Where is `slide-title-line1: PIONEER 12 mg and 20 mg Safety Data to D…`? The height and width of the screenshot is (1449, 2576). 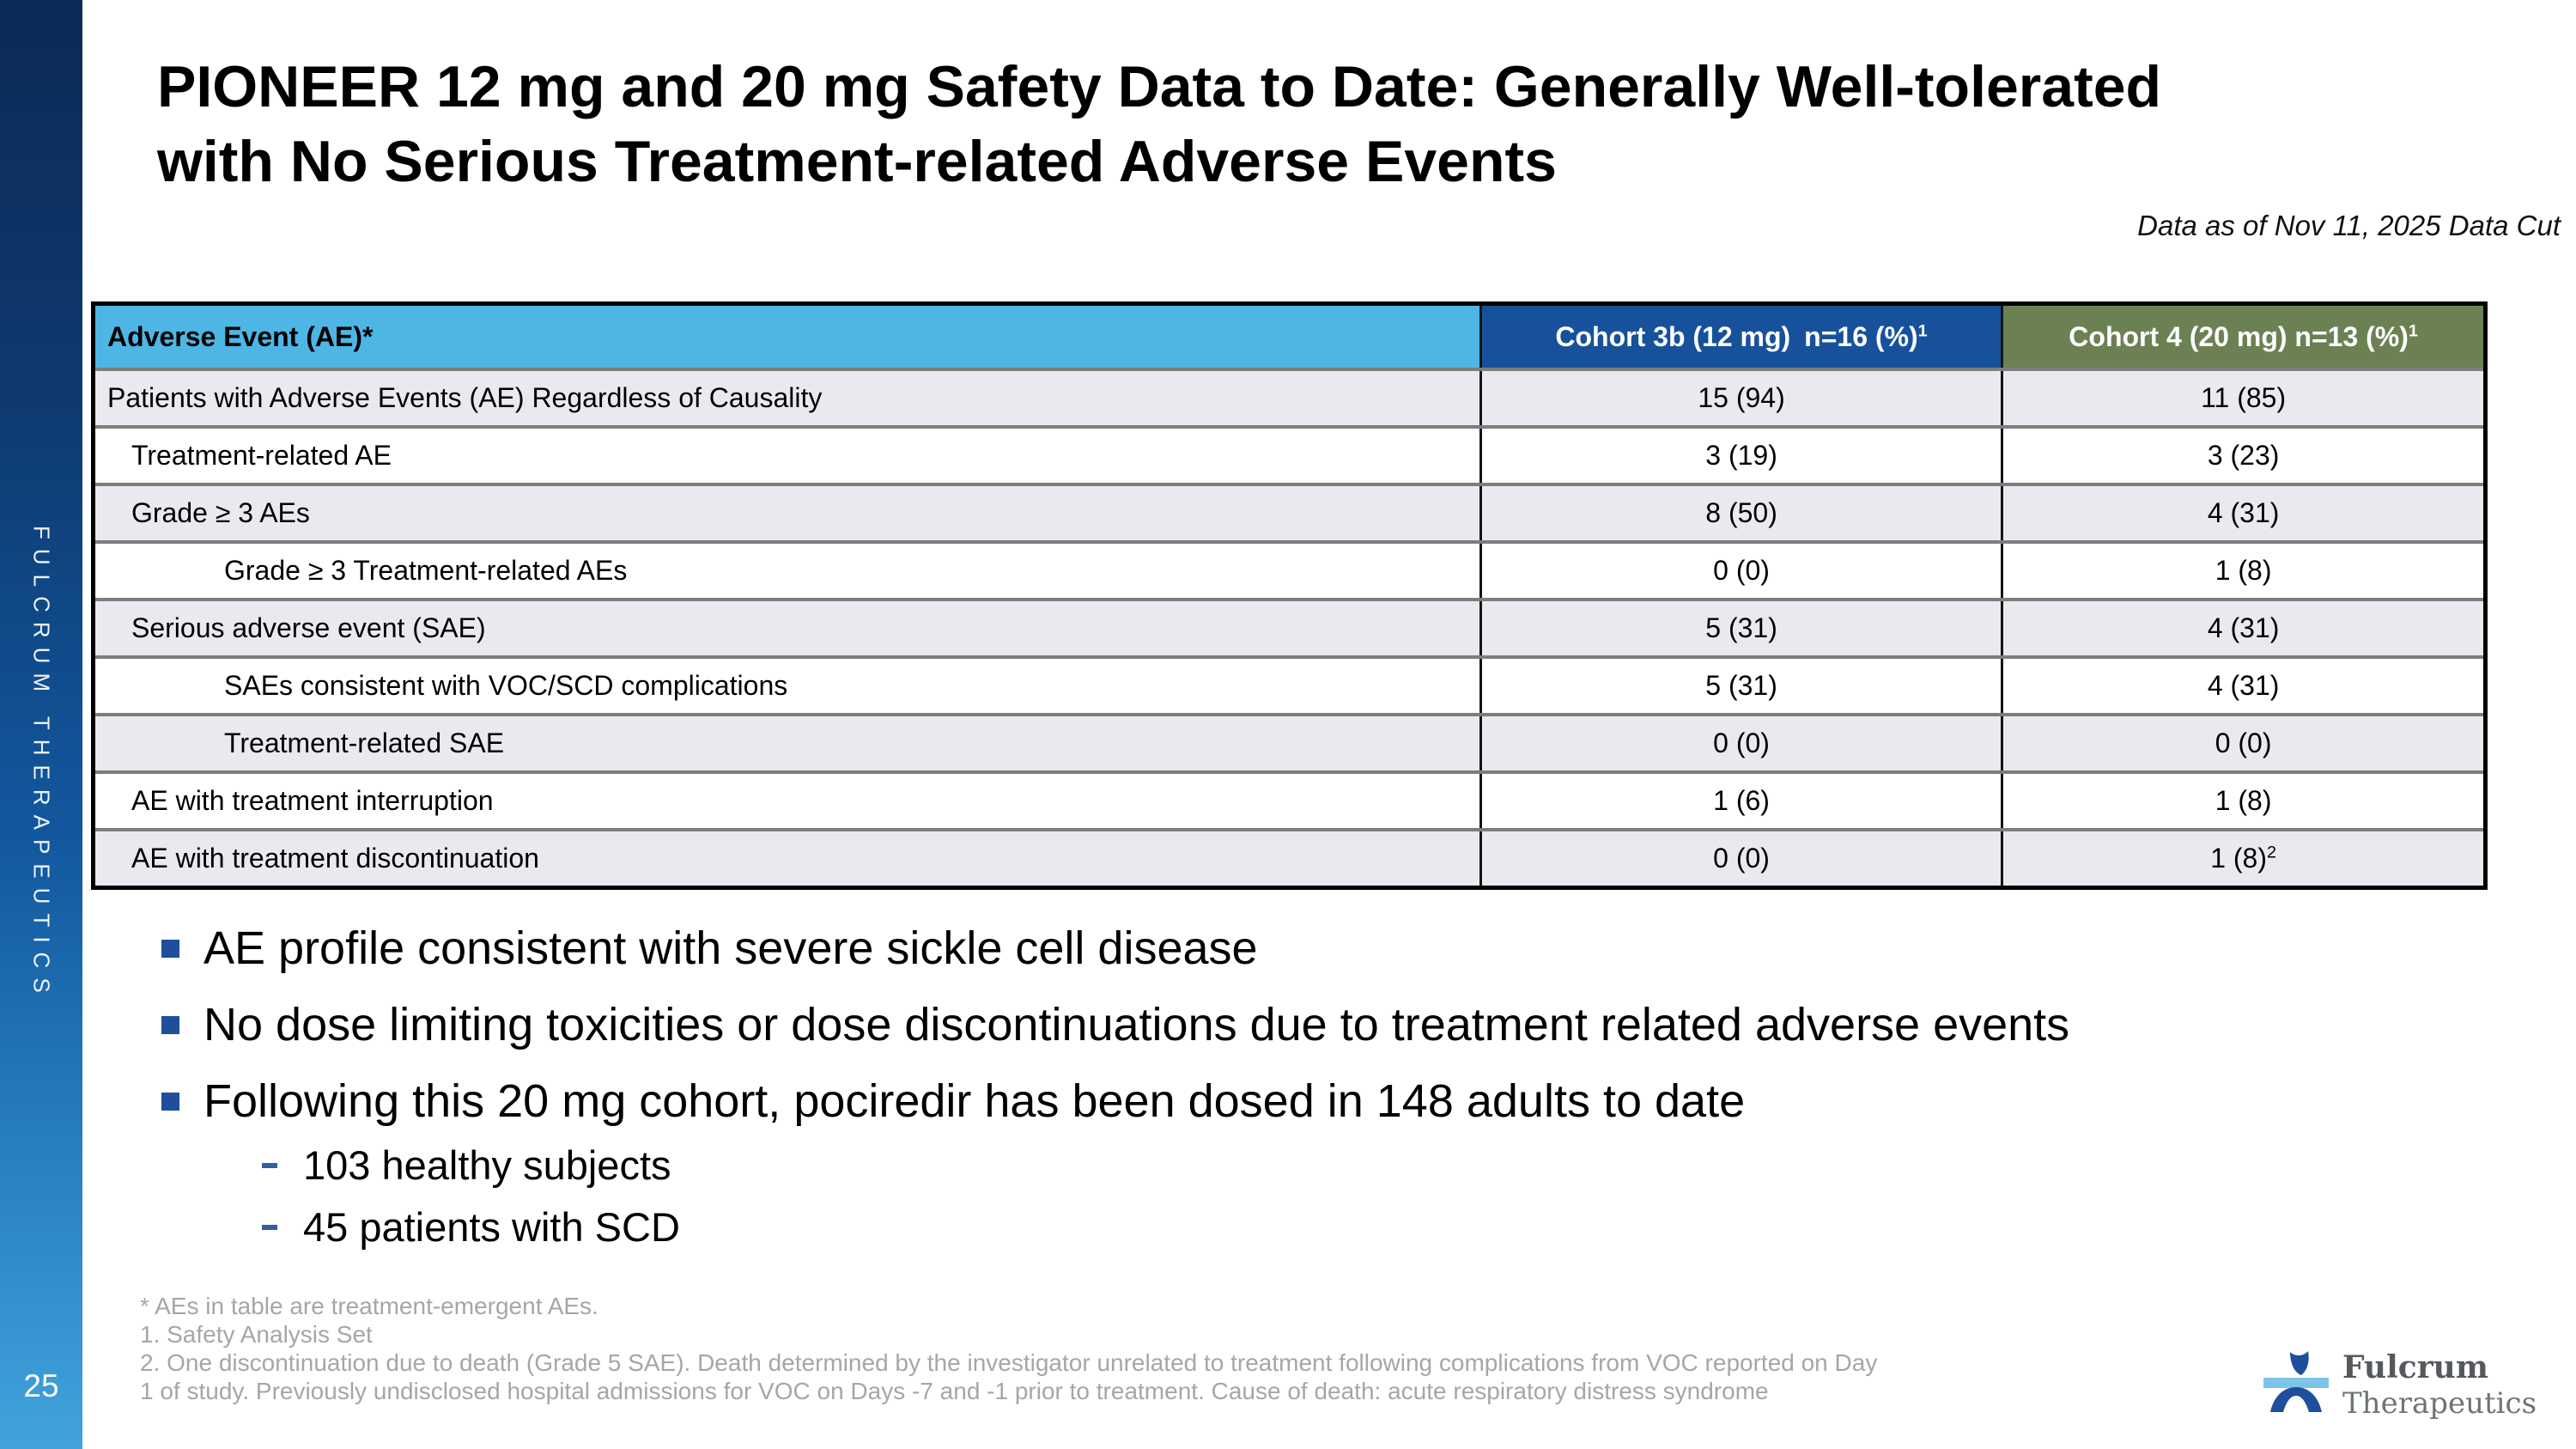 slide-title-line1: PIONEER 12 mg and 20 mg Safety Data to D… is located at coordinates (1159, 86).